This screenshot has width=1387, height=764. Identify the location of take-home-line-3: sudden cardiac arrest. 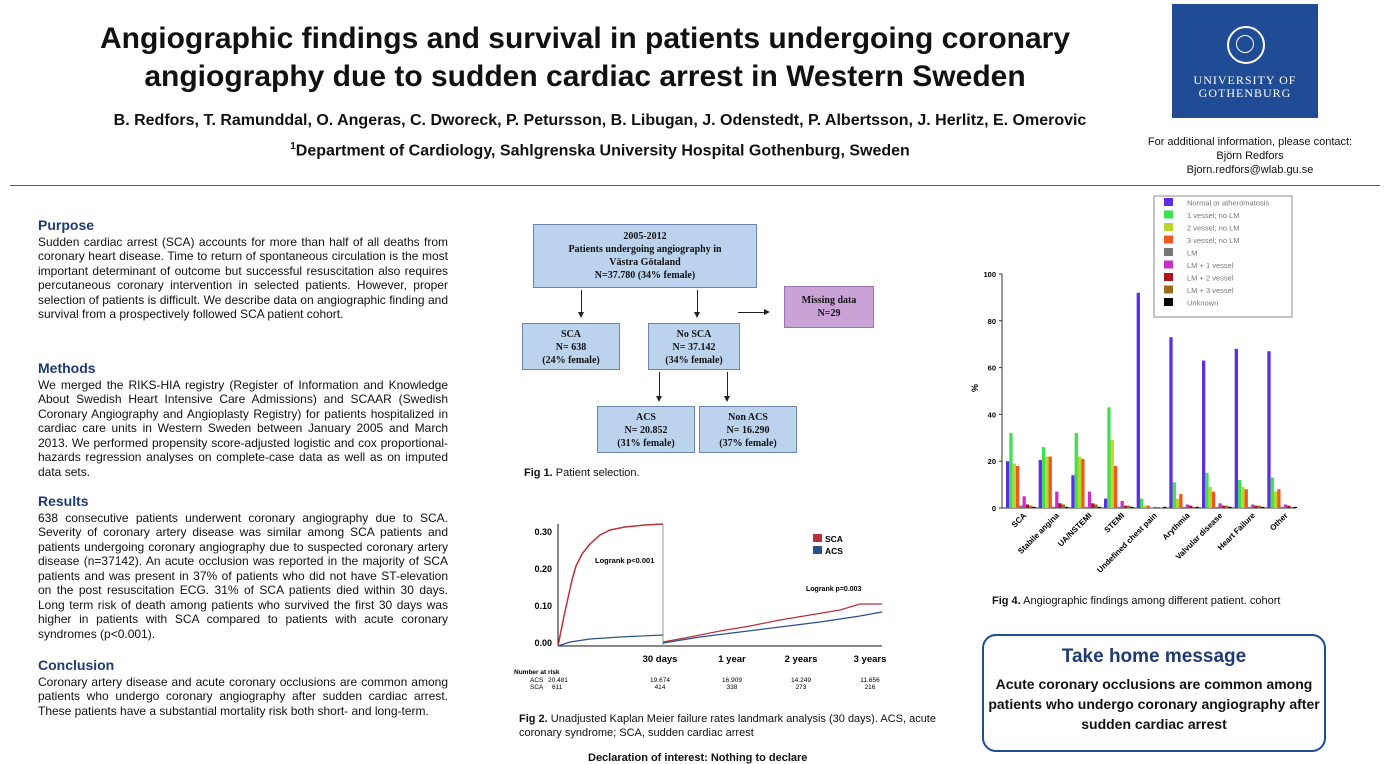
(1154, 724).